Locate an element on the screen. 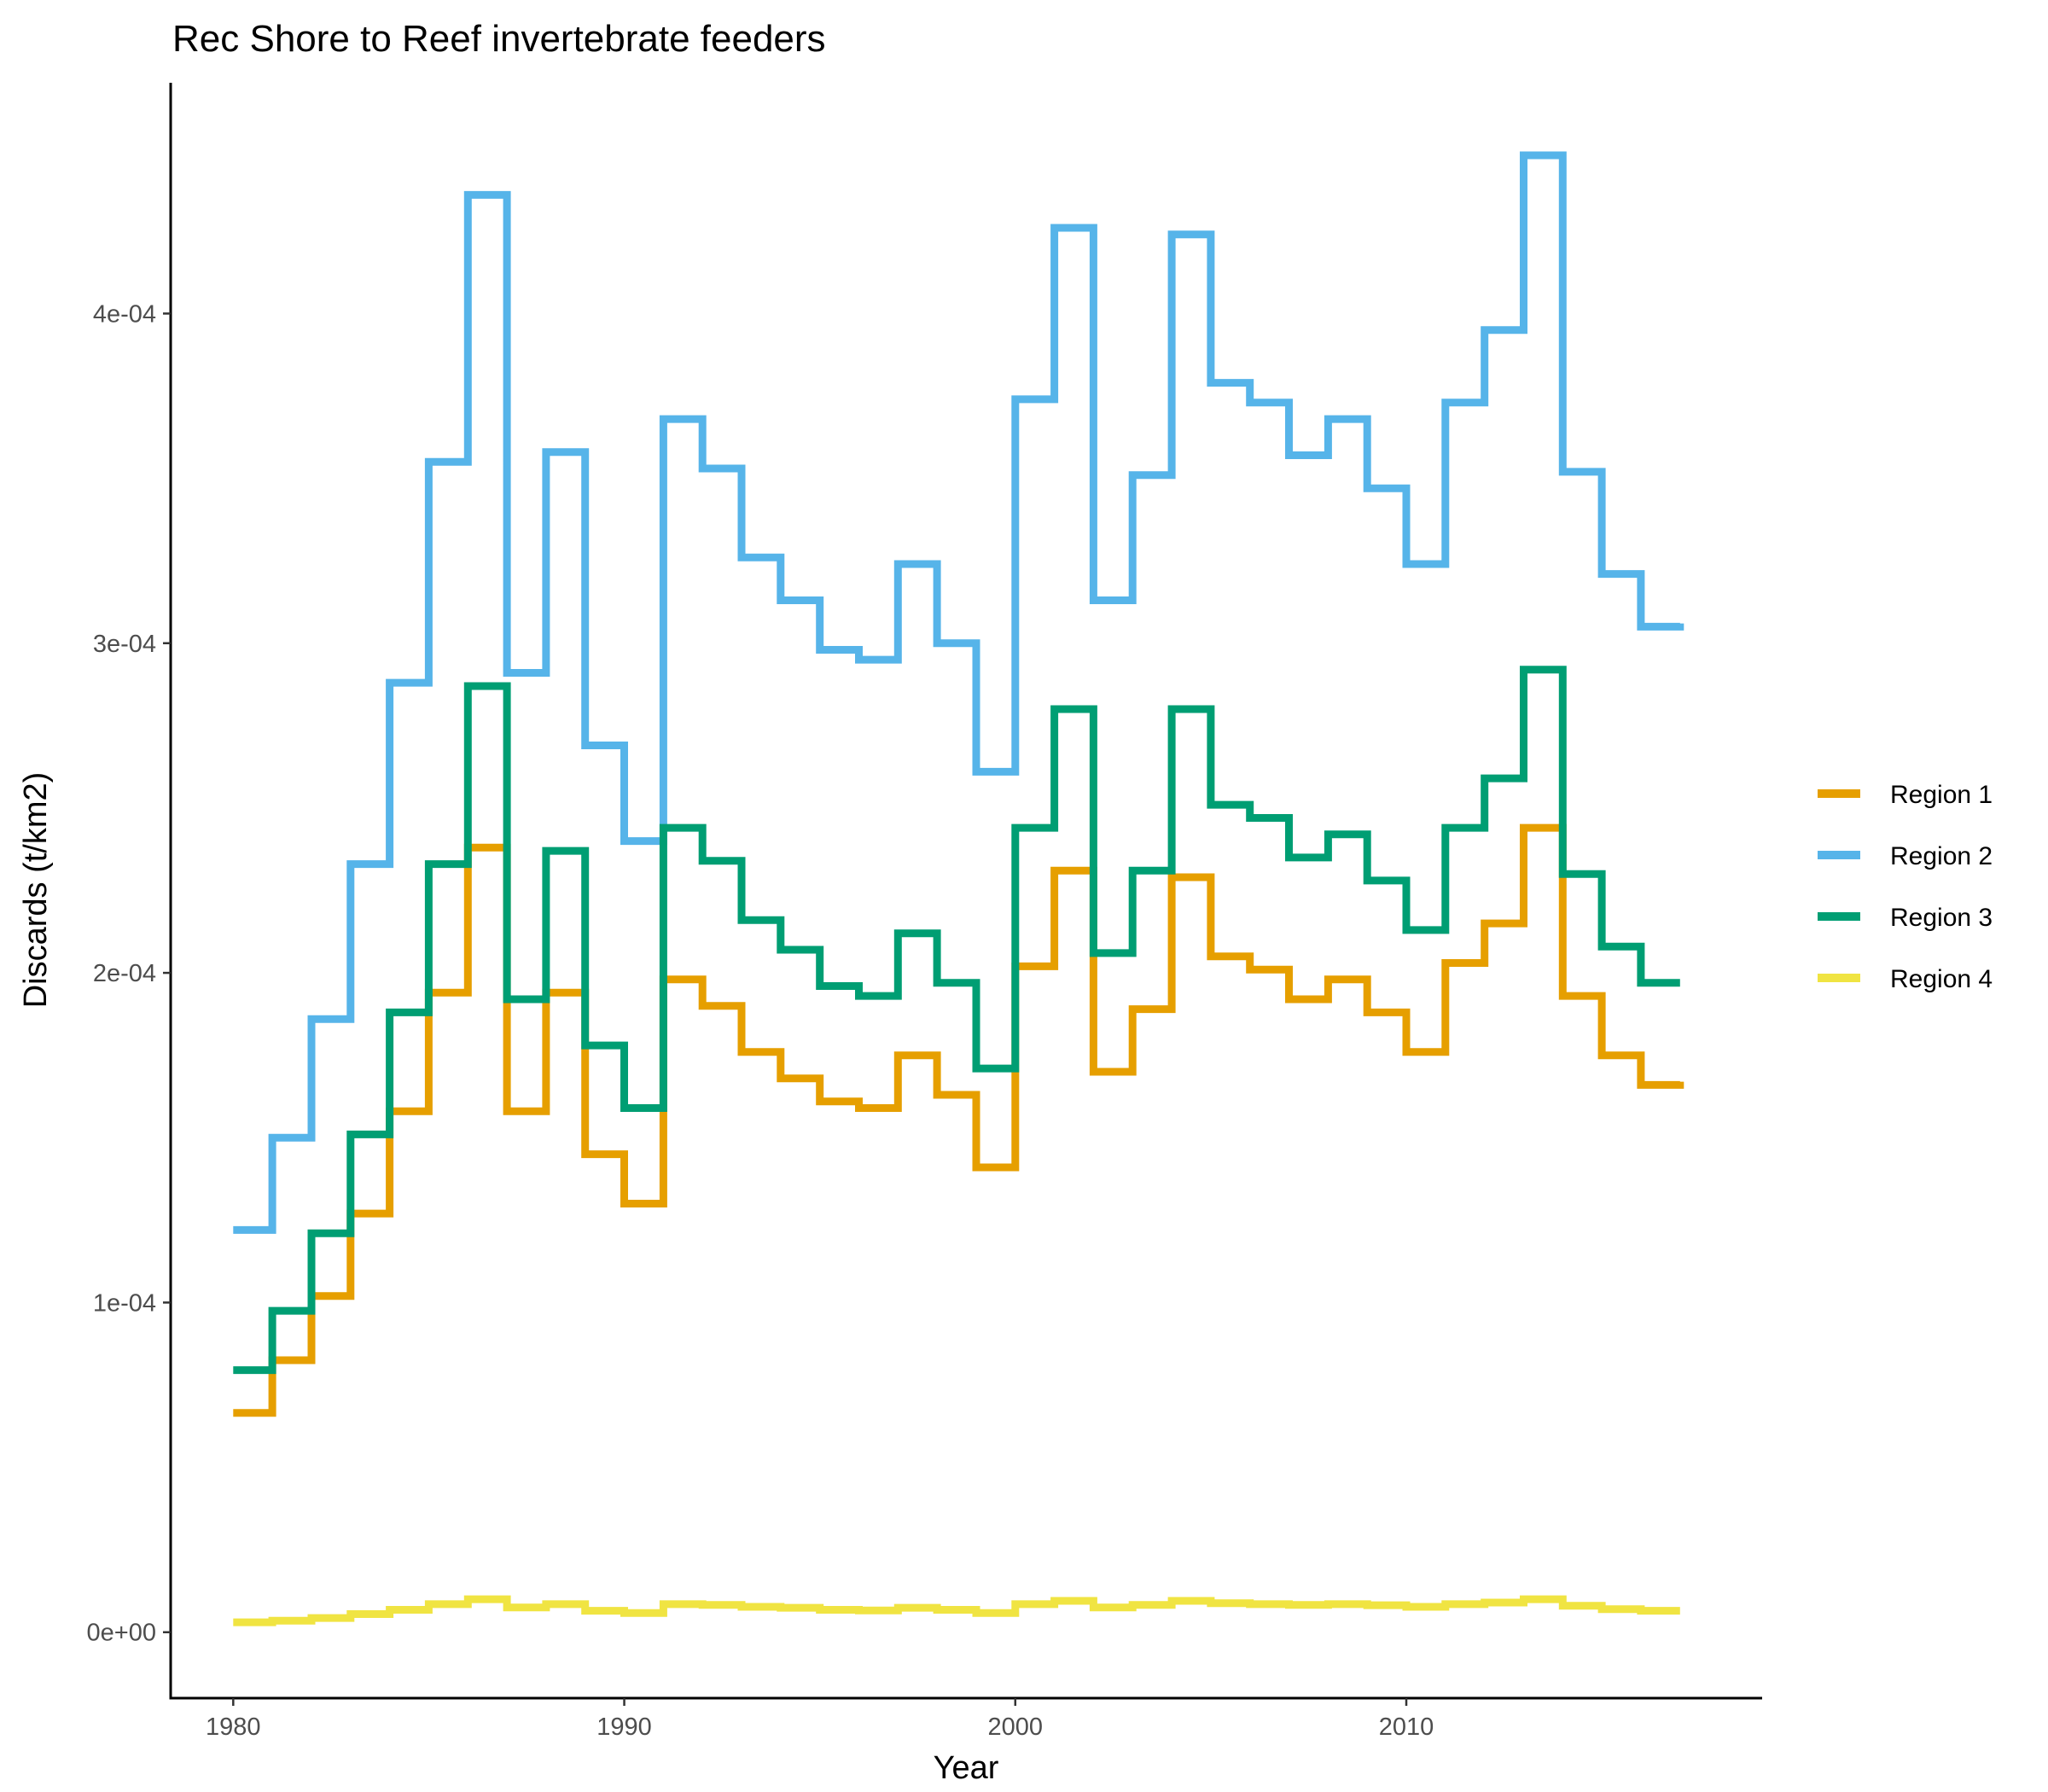 This screenshot has width=2048, height=1792. y-axis-title: Discards (t/km2) is located at coordinates (36, 891).